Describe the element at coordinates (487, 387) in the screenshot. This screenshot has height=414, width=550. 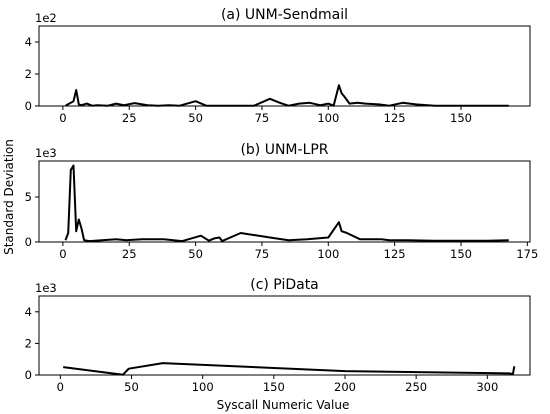
I see `x-tick-label: 300` at that location.